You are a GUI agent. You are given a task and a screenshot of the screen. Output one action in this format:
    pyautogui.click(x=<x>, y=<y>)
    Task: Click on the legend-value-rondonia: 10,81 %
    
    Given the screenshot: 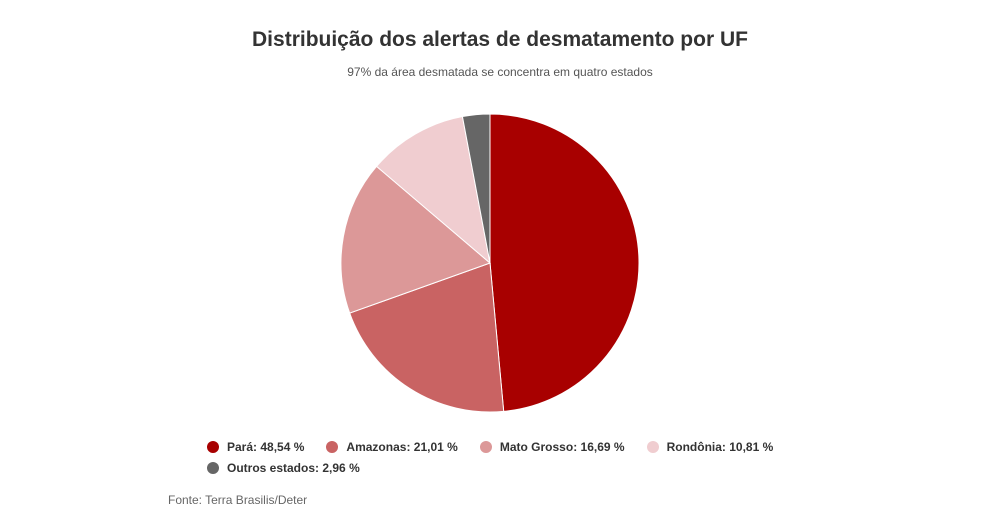 What is the action you would take?
    pyautogui.click(x=751, y=447)
    